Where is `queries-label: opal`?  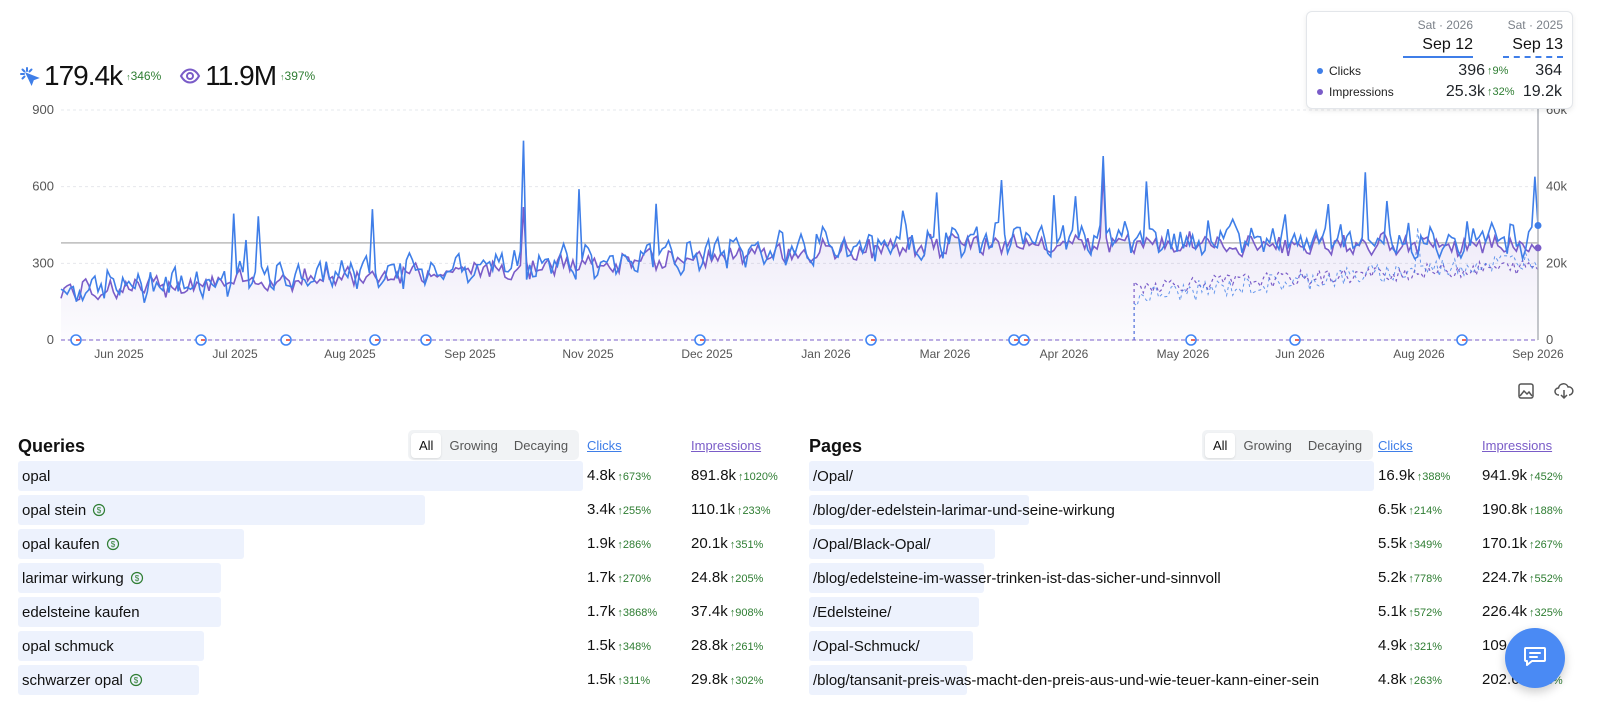 queries-label: opal is located at coordinates (36, 476).